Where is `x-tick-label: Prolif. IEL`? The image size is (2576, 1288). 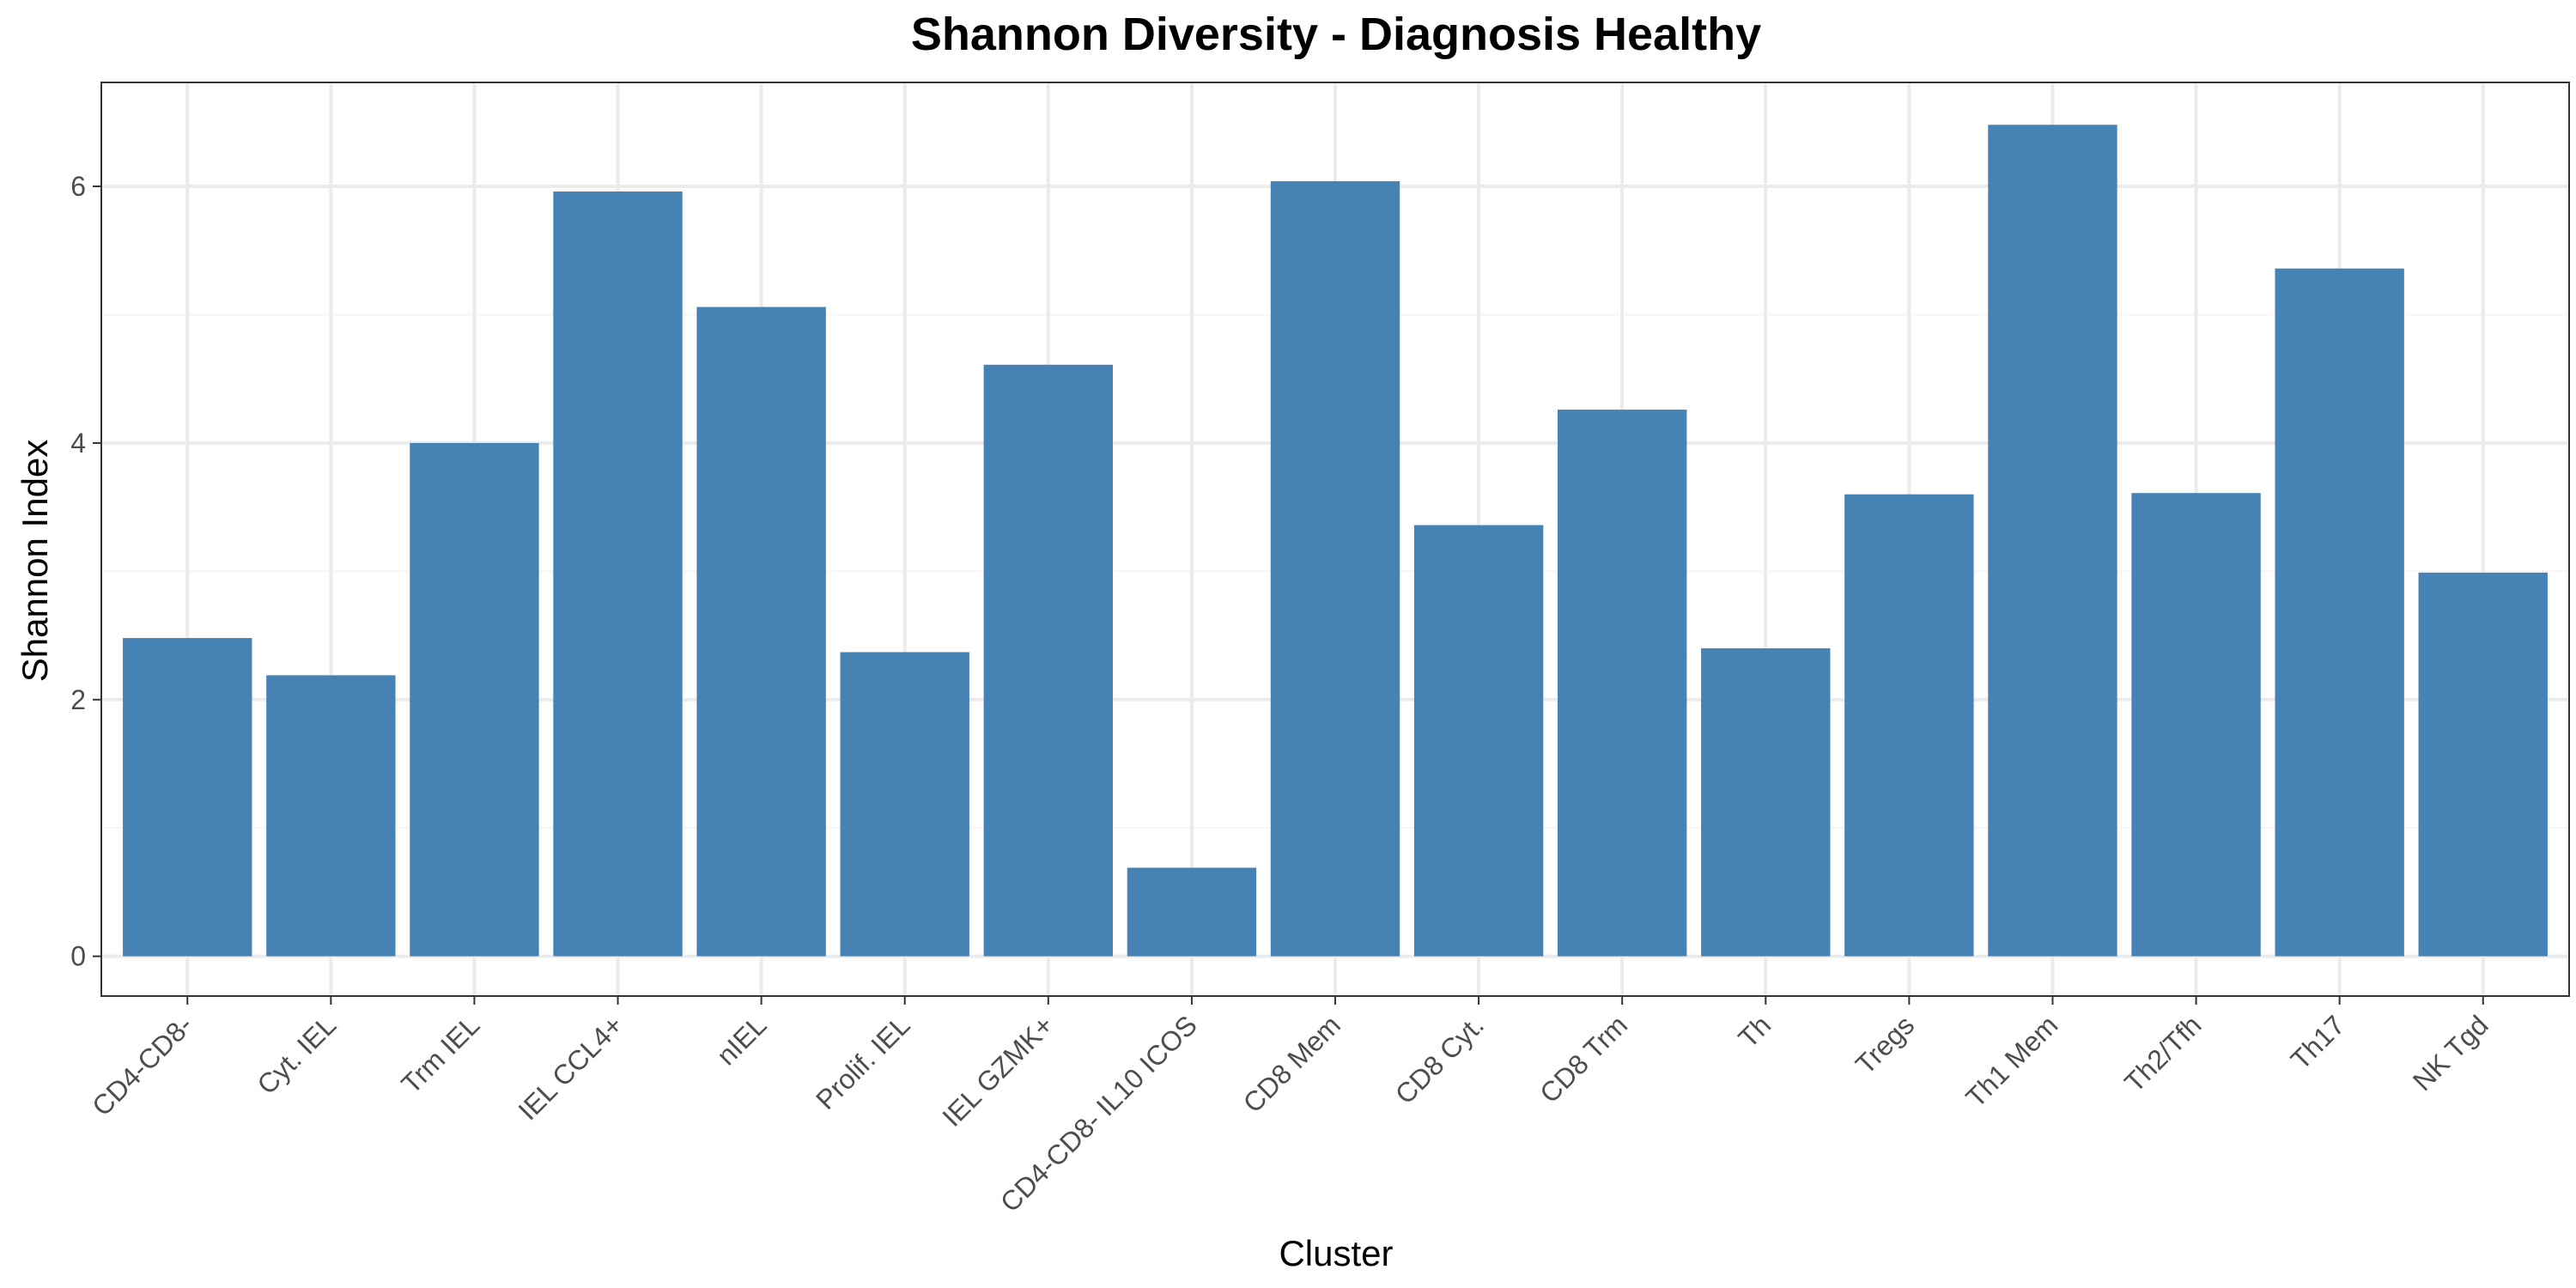 x-tick-label: Prolif. IEL is located at coordinates (863, 1062).